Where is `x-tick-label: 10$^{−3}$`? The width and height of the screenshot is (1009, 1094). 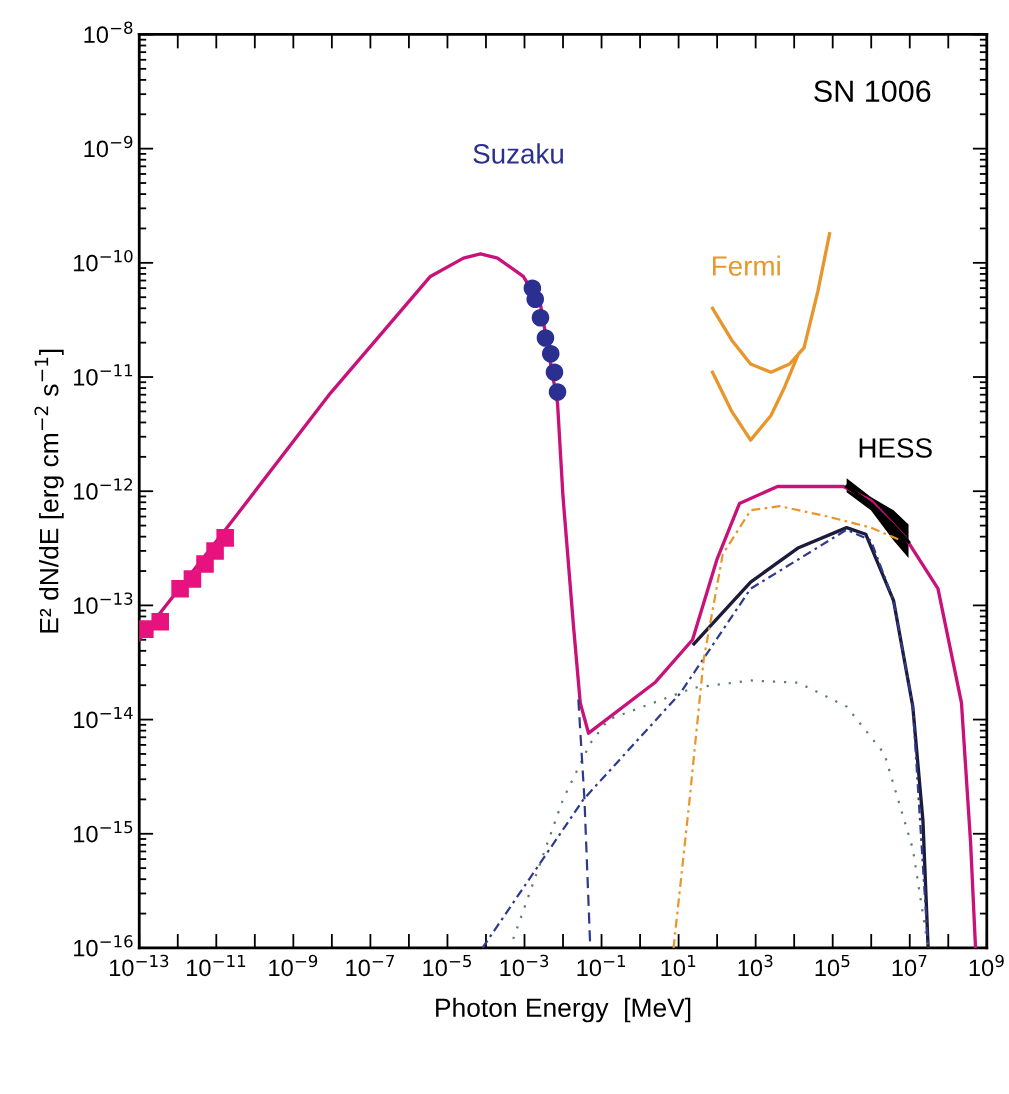
x-tick-label: 10$^{−3}$ is located at coordinates (524, 965).